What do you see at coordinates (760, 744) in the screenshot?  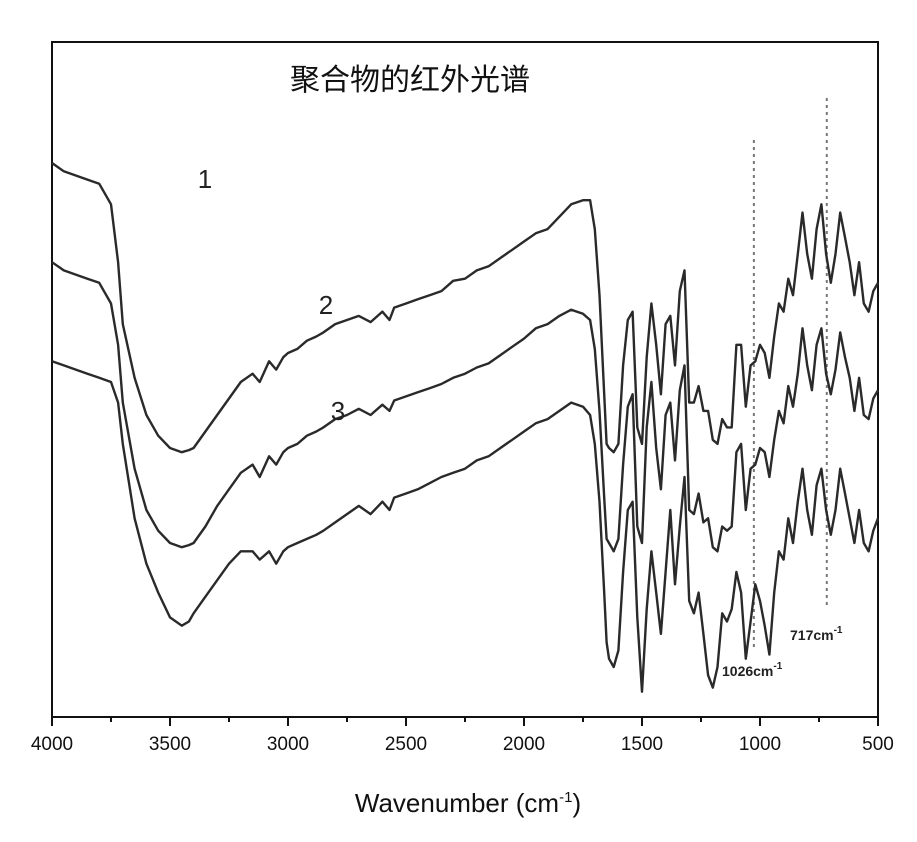 I see `x-tick-label-1000: 1000` at bounding box center [760, 744].